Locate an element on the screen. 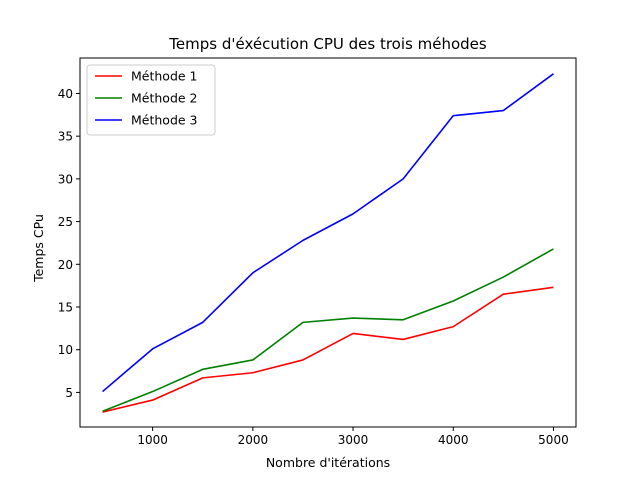  x-axis: 1000 2000 3000 4000 5000 is located at coordinates (353, 437).